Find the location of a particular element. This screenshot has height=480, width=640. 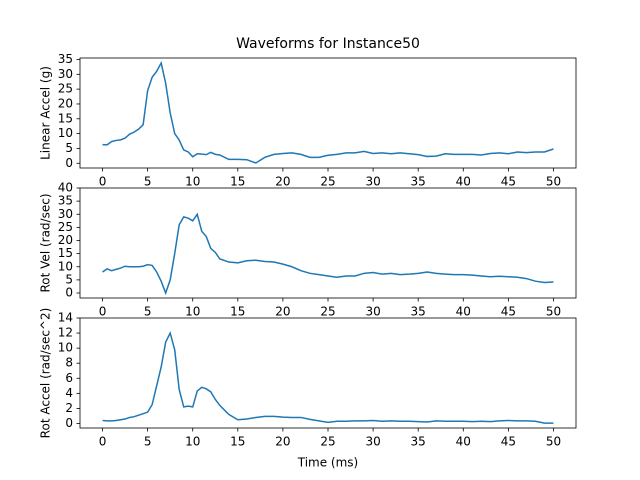

y-axis-label: Rot Vel (rad/sec) is located at coordinates (46, 242).